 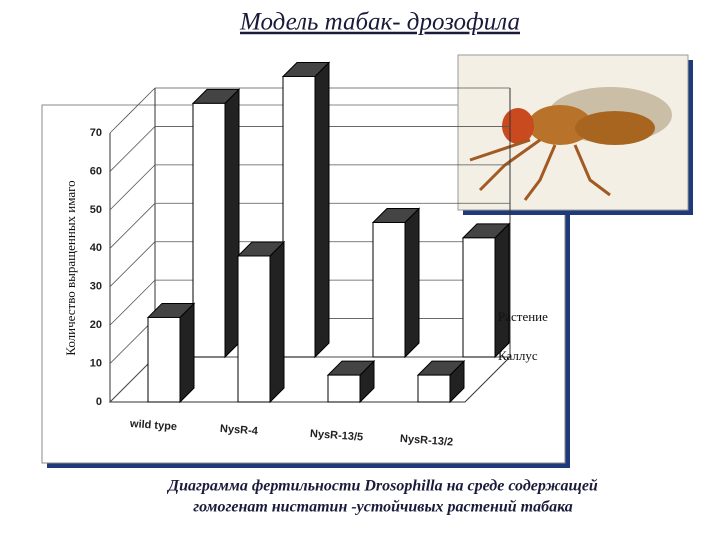 What do you see at coordinates (96, 363) in the screenshot?
I see `y-tick-label: 10` at bounding box center [96, 363].